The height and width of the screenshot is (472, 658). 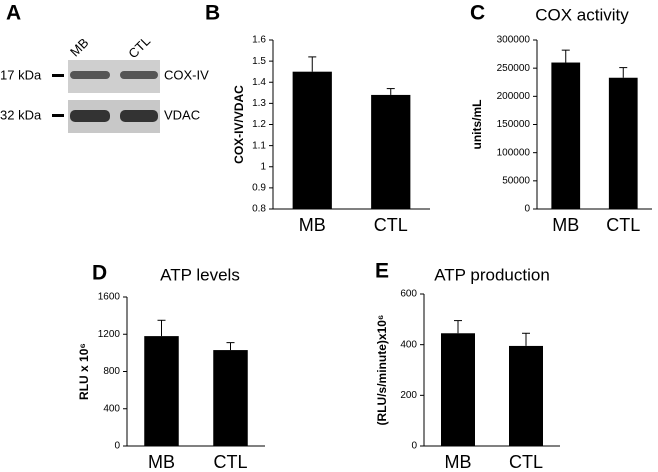 What do you see at coordinates (477, 13) in the screenshot?
I see `panel-letter: C` at bounding box center [477, 13].